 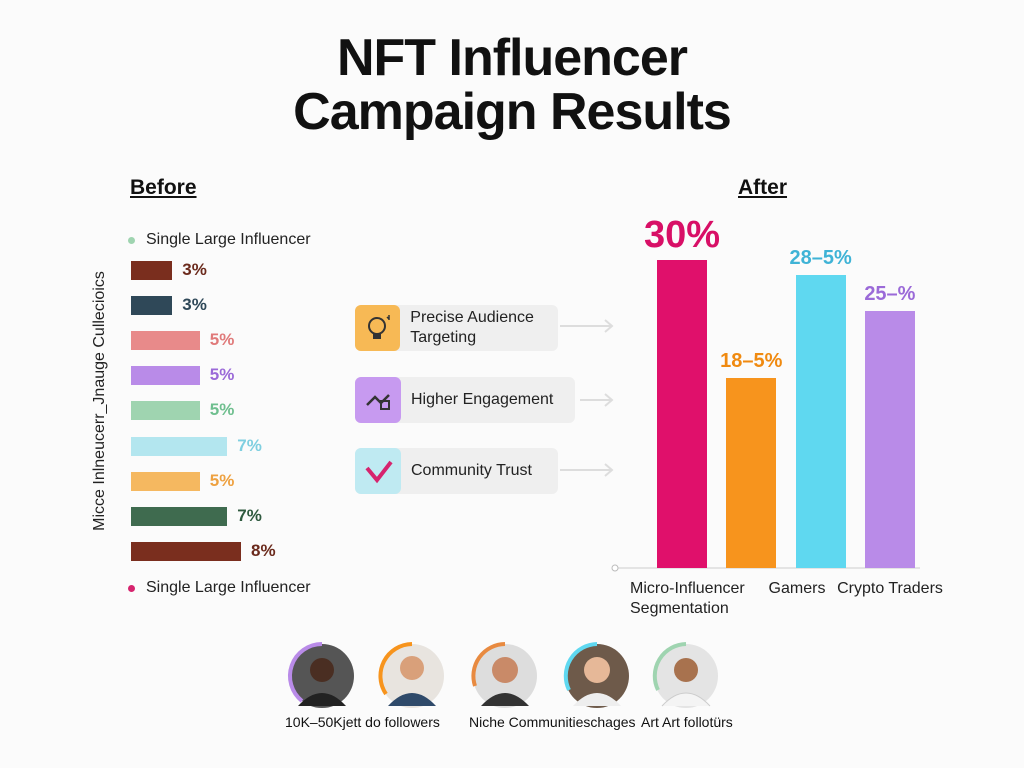 I want to click on axis, so click(x=765, y=568).